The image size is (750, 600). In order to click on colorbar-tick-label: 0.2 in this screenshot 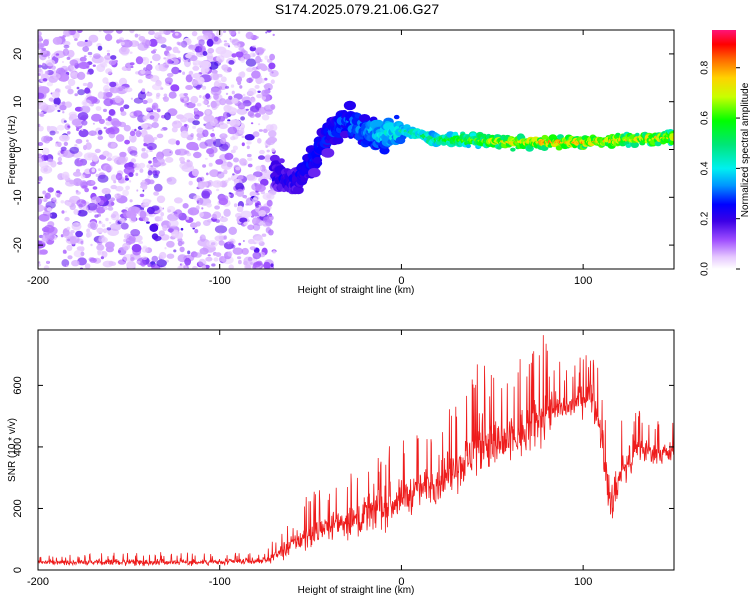, I will do `click(705, 218)`.